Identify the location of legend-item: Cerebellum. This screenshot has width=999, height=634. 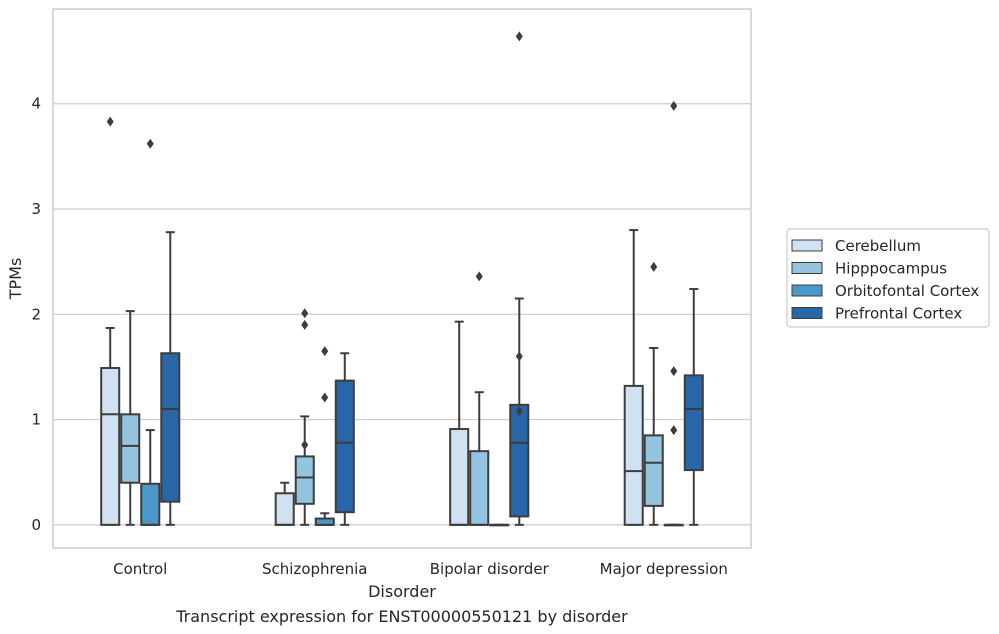
(856, 246).